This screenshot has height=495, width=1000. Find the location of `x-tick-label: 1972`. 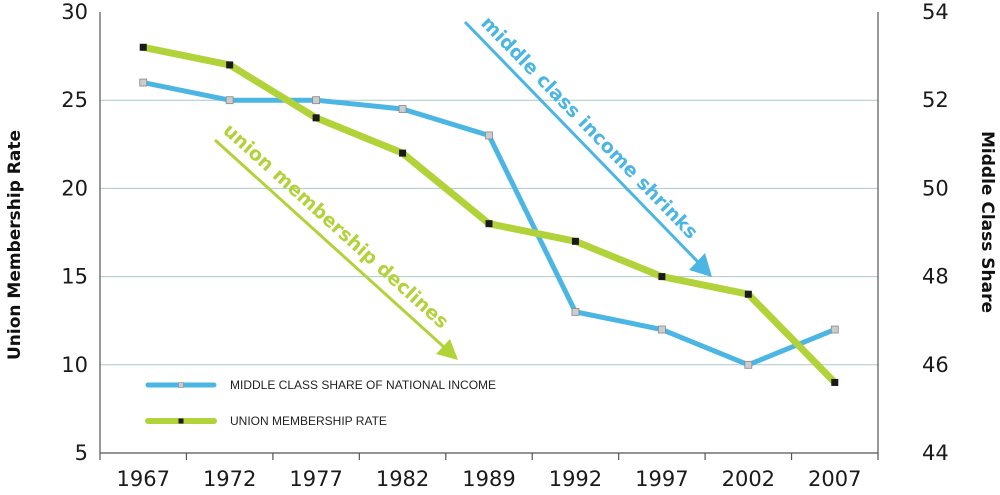

x-tick-label: 1972 is located at coordinates (229, 479).